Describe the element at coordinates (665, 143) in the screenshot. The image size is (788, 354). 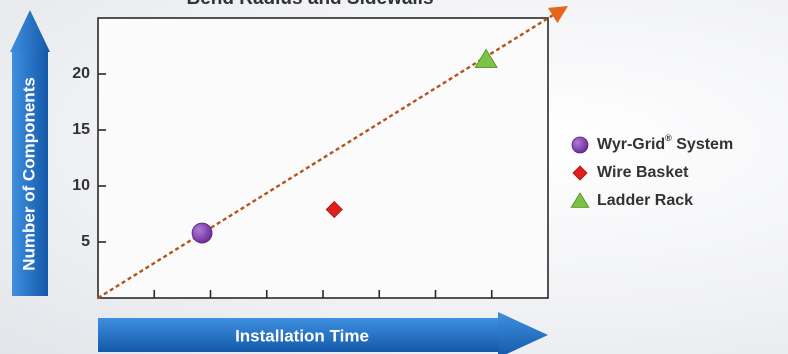
I see `legend-label: Wyr-Grid® System` at that location.